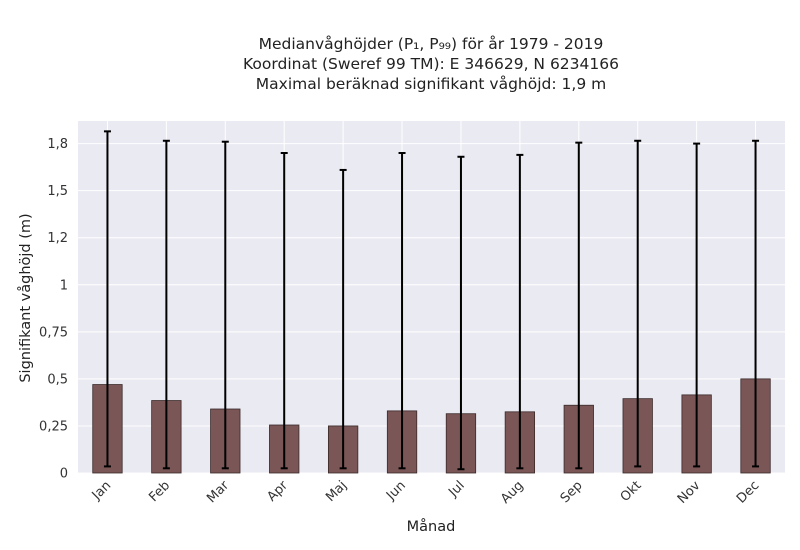 This screenshot has width=800, height=550. Describe the element at coordinates (166, 304) in the screenshot. I see `error-bar-feb` at that location.